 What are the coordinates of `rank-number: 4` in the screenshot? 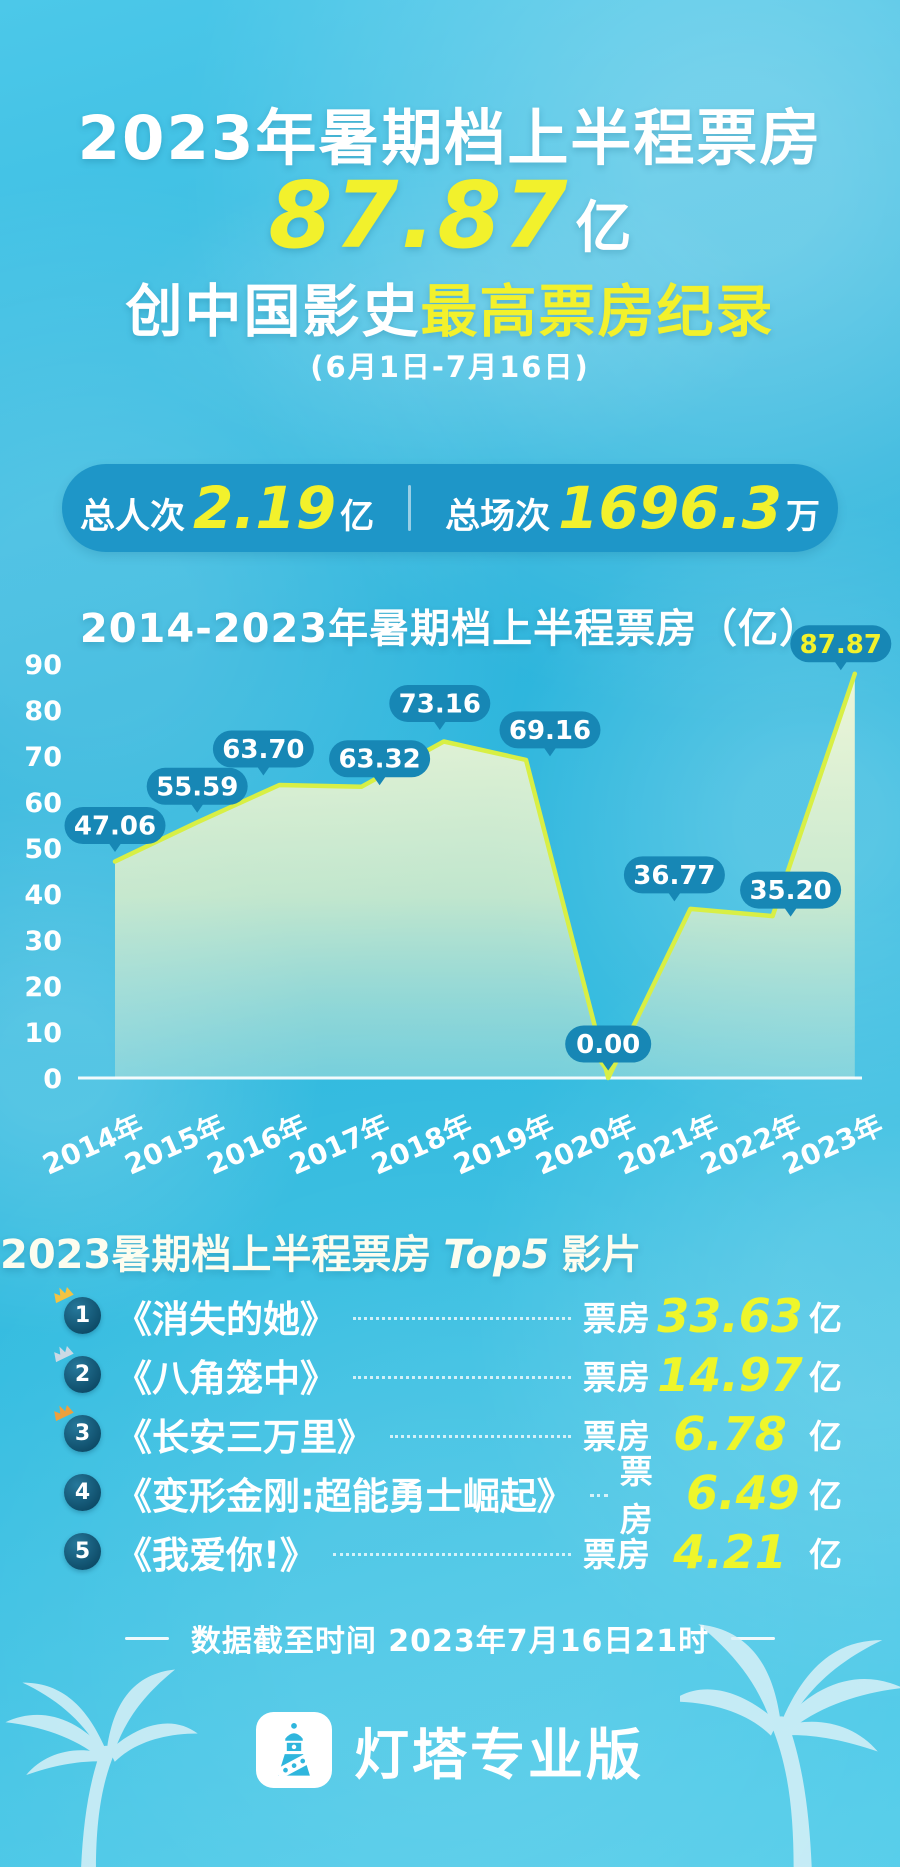 It's located at (82, 1492).